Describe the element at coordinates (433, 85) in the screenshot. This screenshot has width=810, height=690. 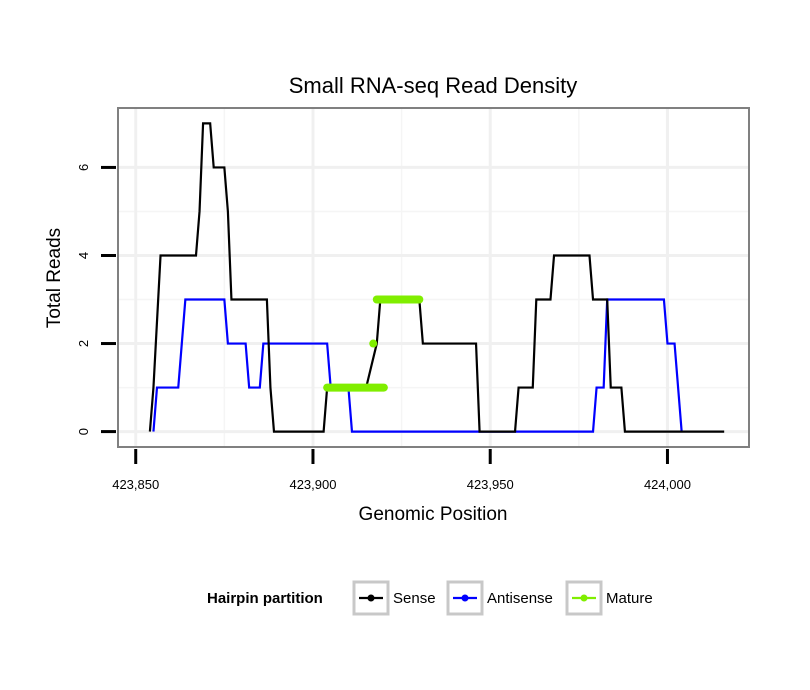
I see `chart-title: Small RNA-seq Read Density` at that location.